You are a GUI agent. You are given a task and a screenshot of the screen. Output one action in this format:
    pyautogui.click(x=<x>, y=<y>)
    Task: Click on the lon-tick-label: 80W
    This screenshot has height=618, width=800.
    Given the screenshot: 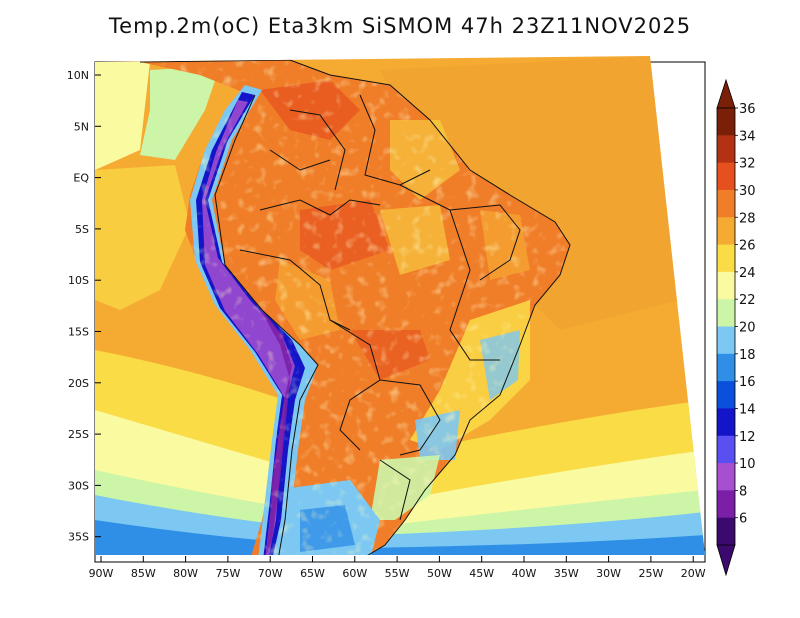 What is the action you would take?
    pyautogui.click(x=185, y=573)
    